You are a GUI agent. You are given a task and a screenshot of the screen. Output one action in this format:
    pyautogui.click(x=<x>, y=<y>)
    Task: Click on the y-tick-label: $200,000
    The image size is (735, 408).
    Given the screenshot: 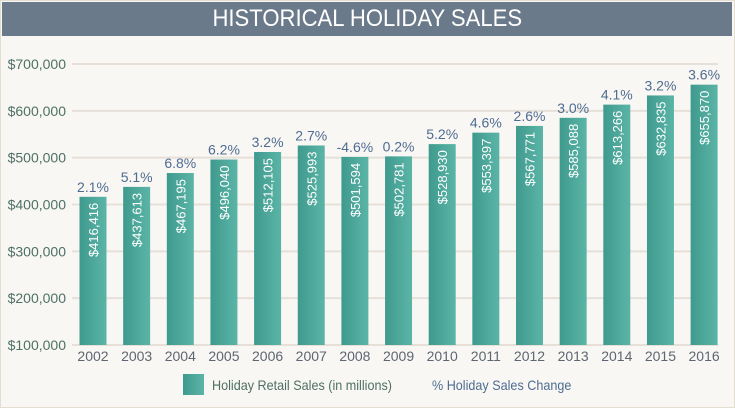 What is the action you would take?
    pyautogui.click(x=37, y=298)
    